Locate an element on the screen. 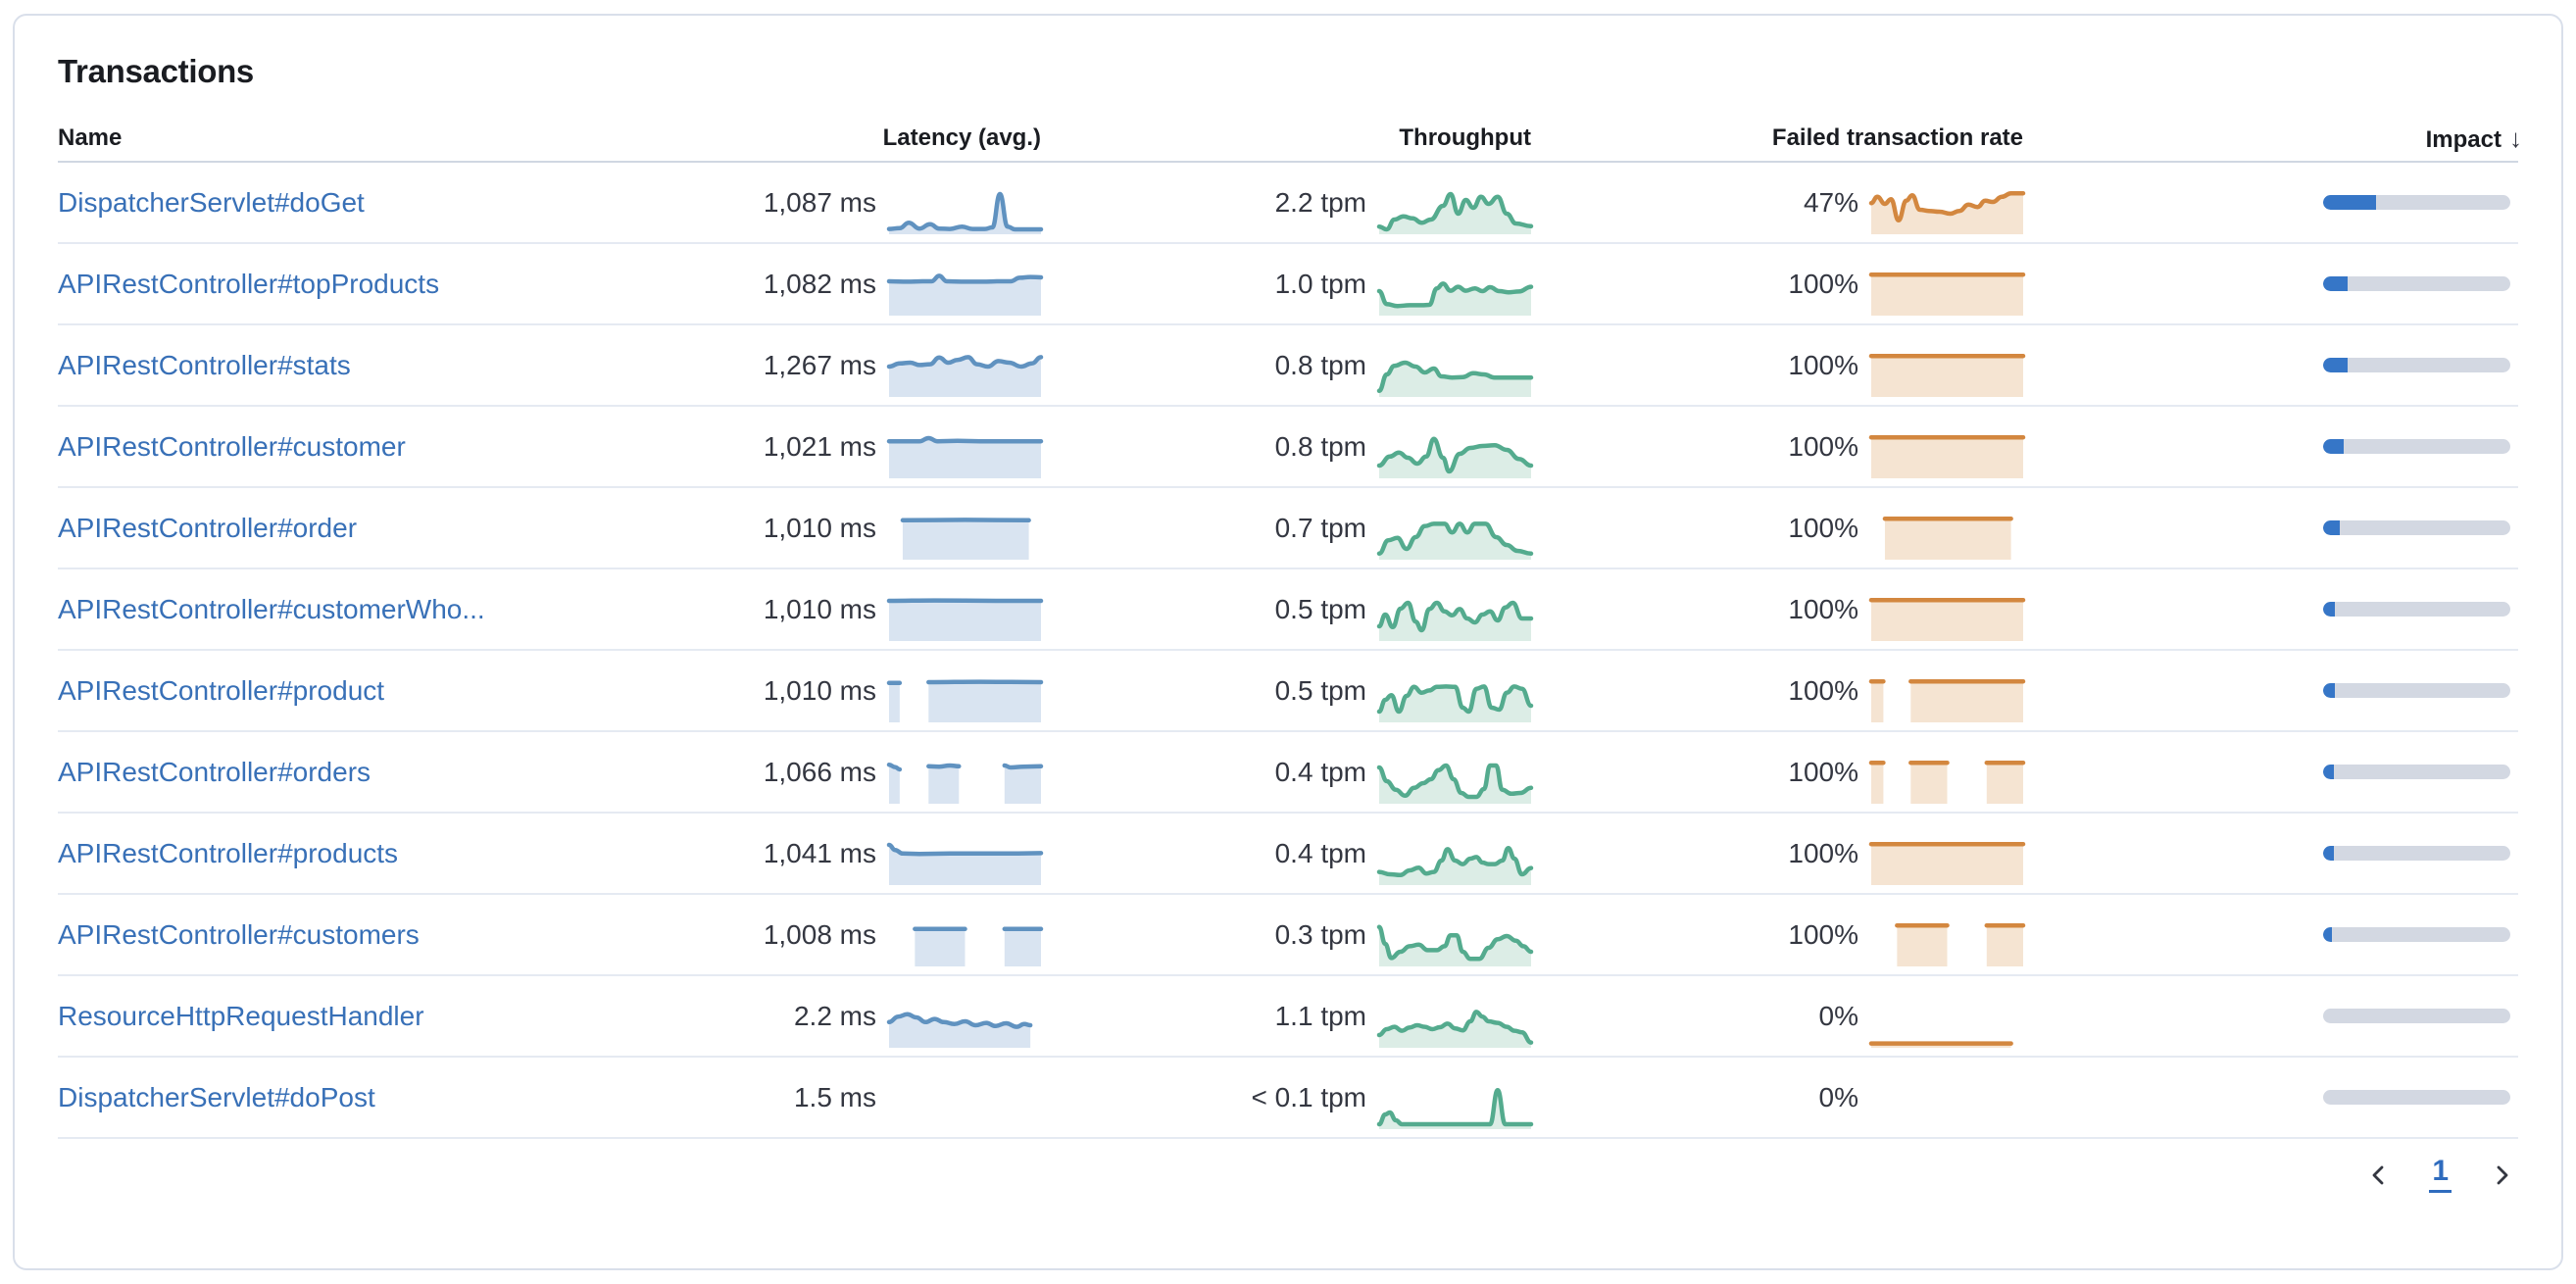 The image size is (2576, 1284). column-header-impact: Impact ↓ is located at coordinates (2292, 138).